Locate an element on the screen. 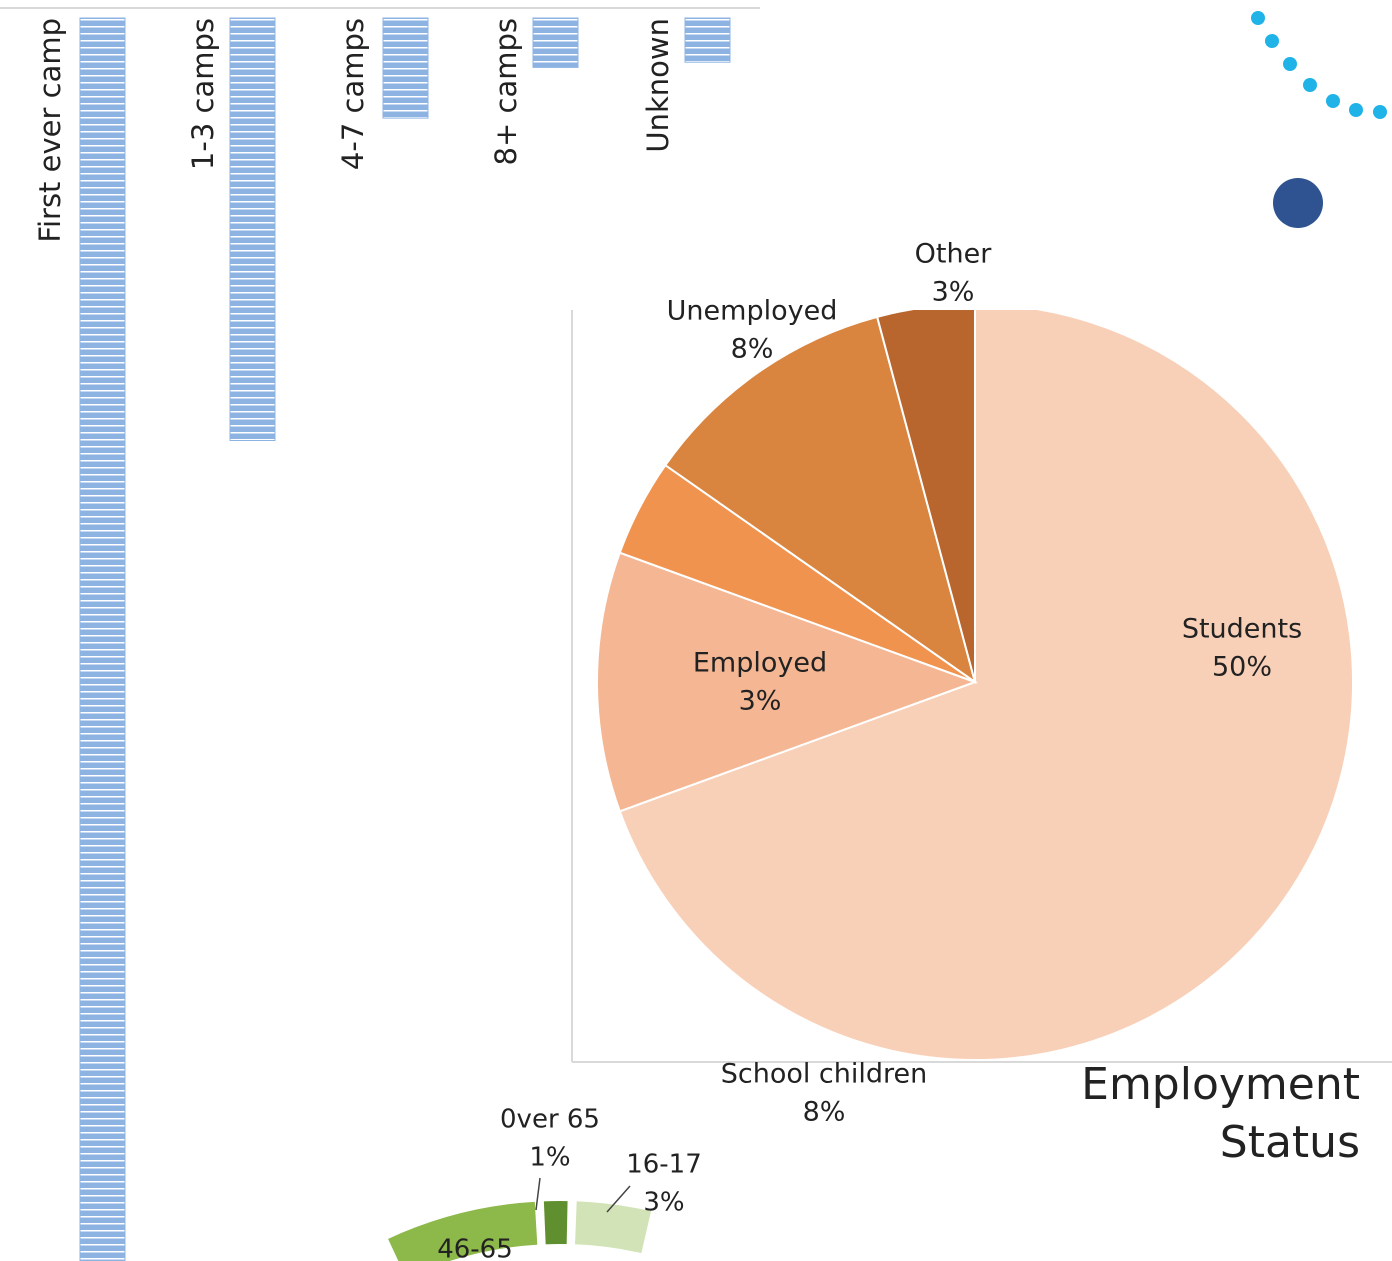 The width and height of the screenshot is (1392, 1261). slice-label: Students is located at coordinates (1242, 629).